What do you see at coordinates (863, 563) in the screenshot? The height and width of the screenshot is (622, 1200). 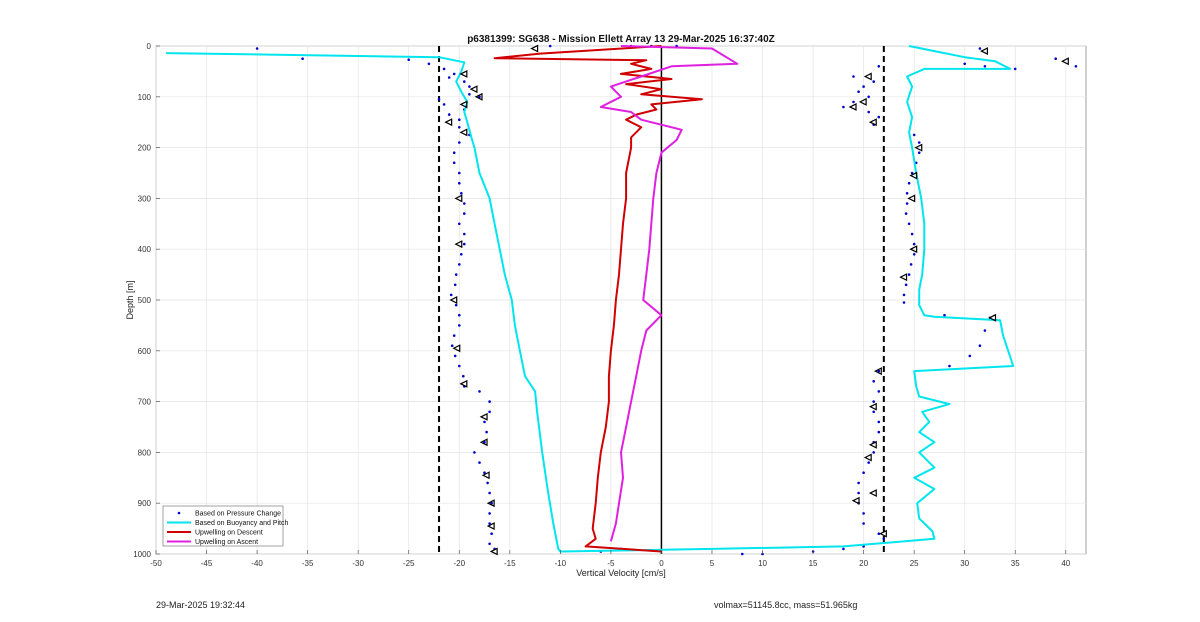 I see `x-tick-label: 20` at bounding box center [863, 563].